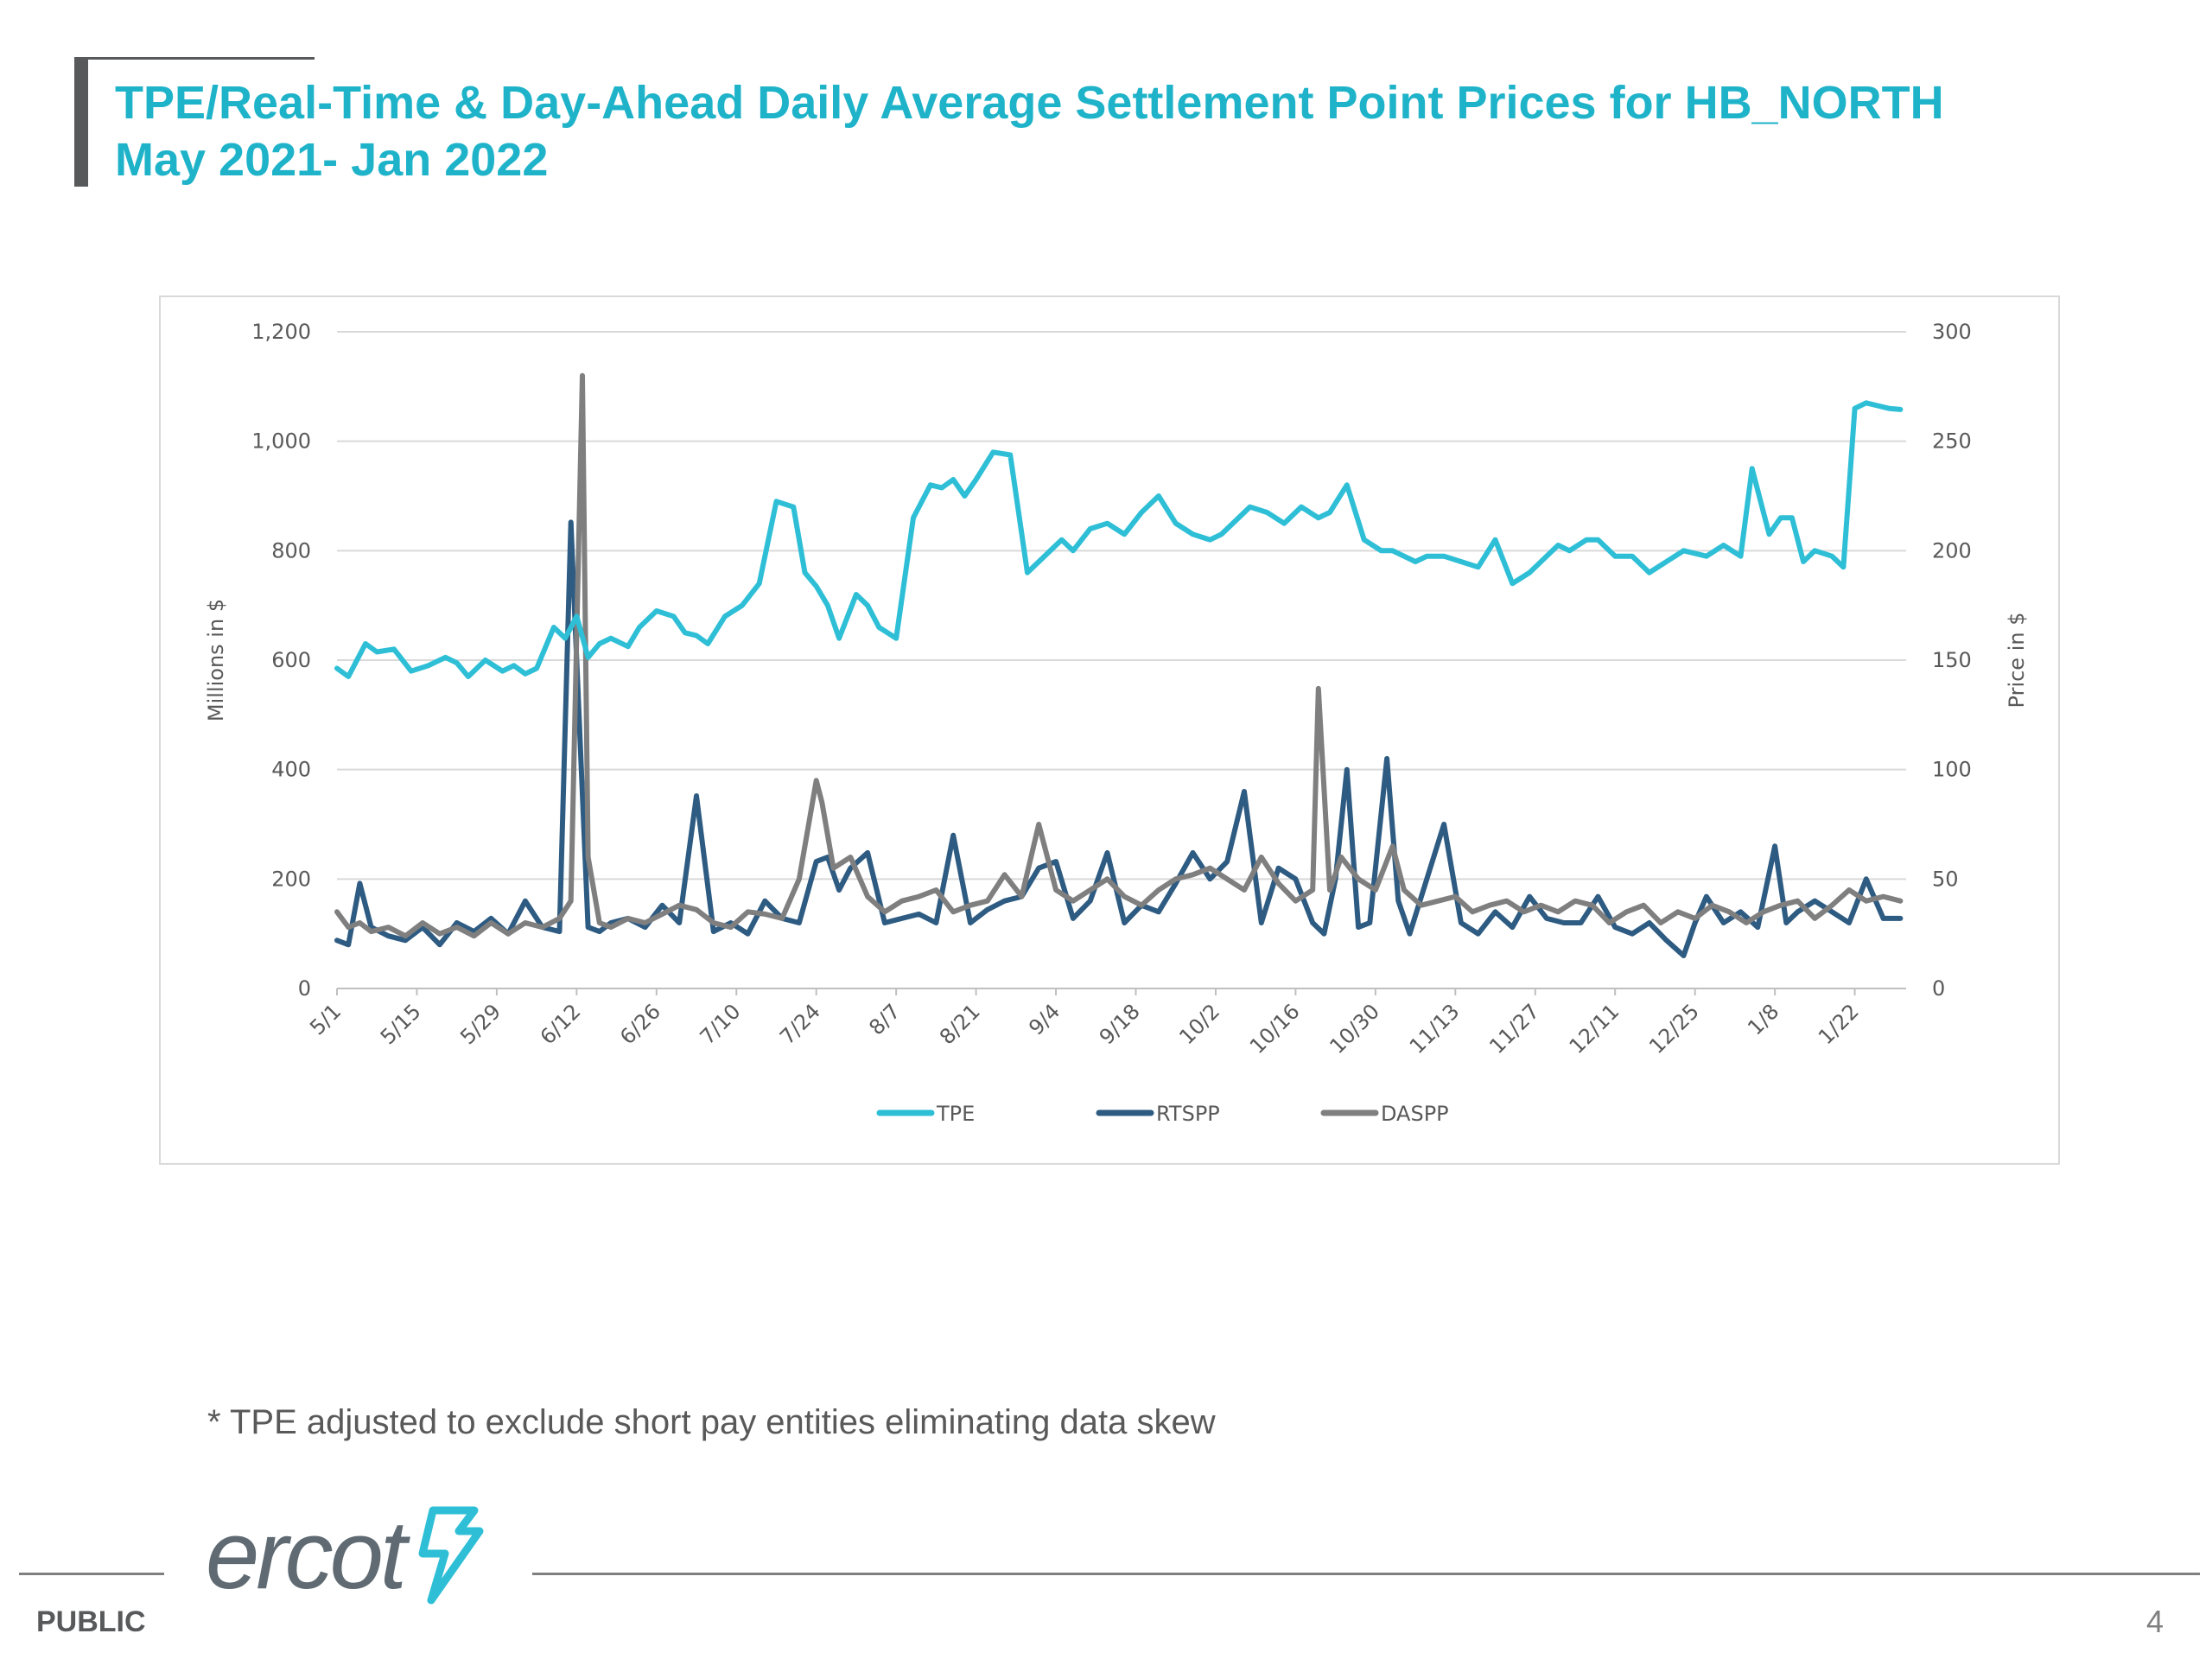 The height and width of the screenshot is (1659, 2212). What do you see at coordinates (1188, 1114) in the screenshot?
I see `legend-label-rtspp: RTSPP` at bounding box center [1188, 1114].